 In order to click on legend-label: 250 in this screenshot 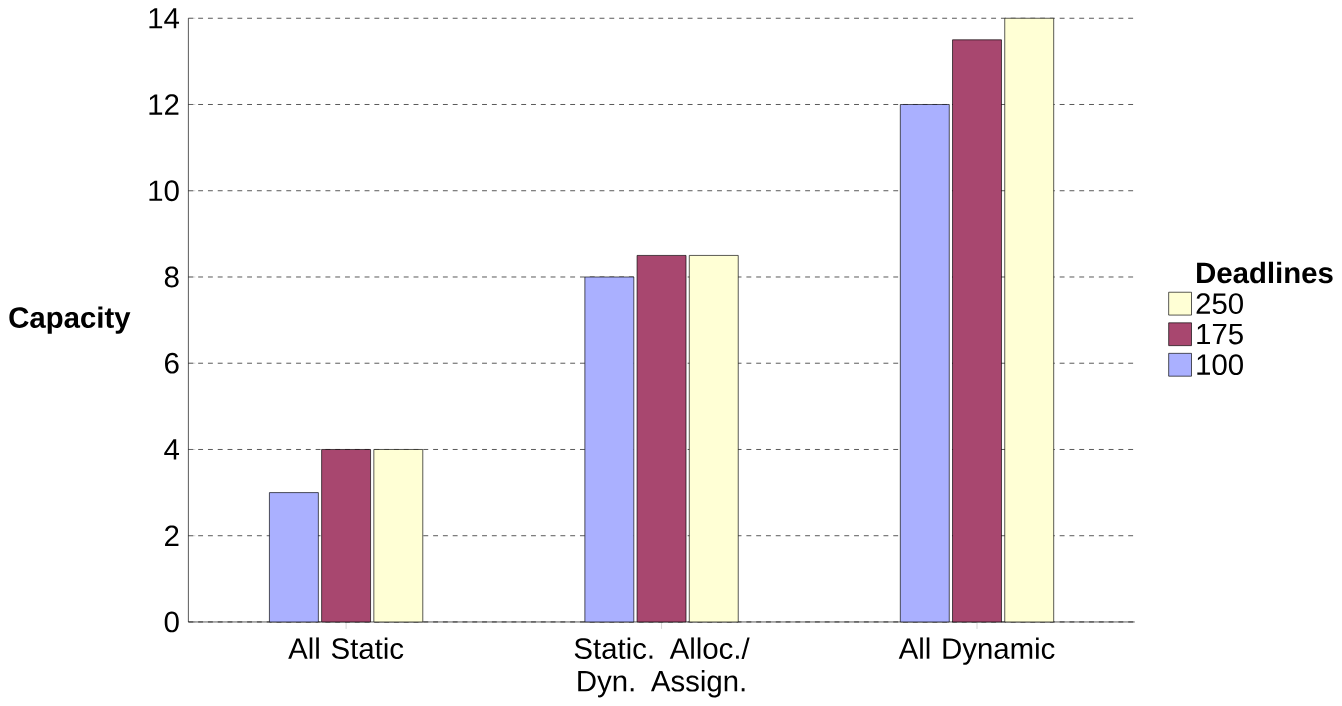, I will do `click(1219, 304)`.